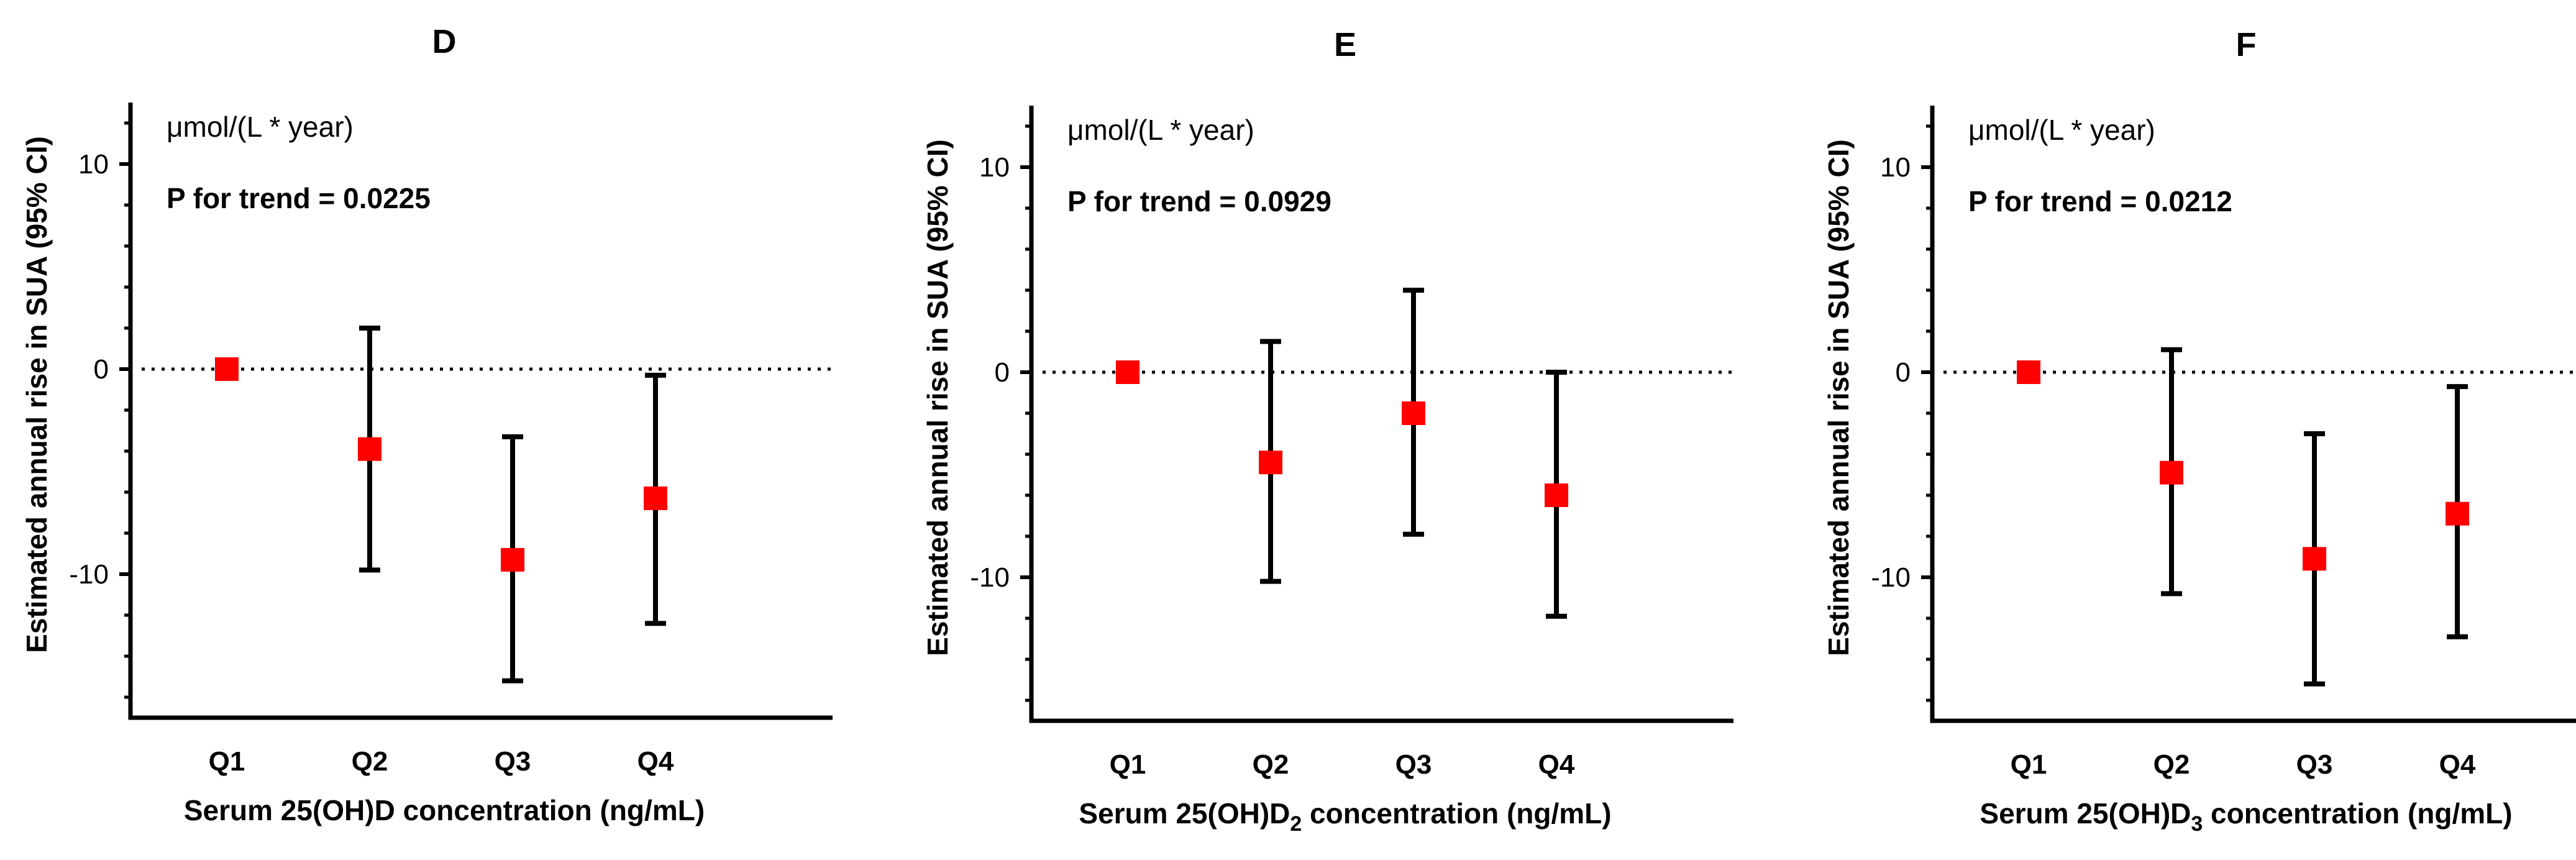 The image size is (2576, 860). I want to click on p-for-trend-annotation: P for trend = 0.0929, so click(1199, 201).